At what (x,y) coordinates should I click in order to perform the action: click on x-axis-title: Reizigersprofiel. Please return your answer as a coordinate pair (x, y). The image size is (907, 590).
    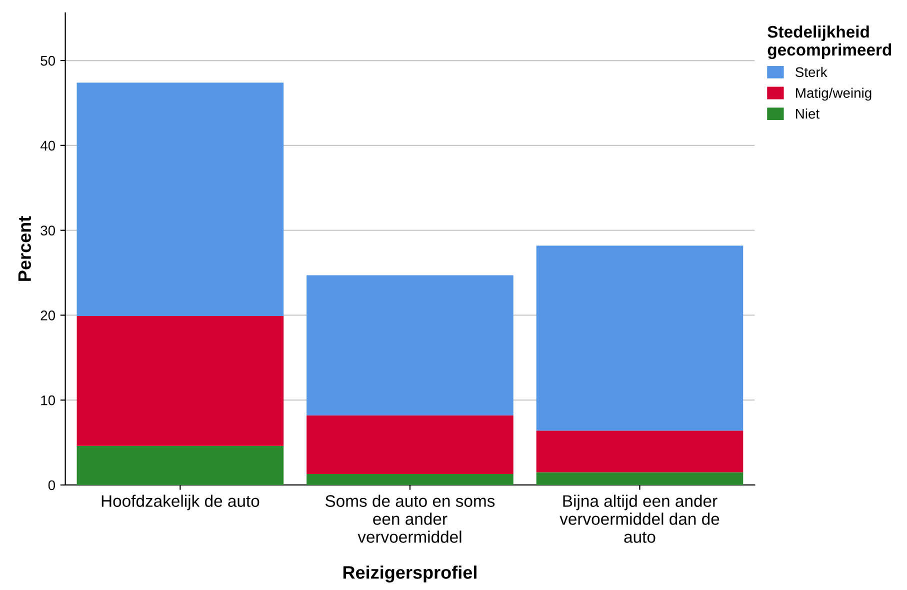
    Looking at the image, I should click on (409, 574).